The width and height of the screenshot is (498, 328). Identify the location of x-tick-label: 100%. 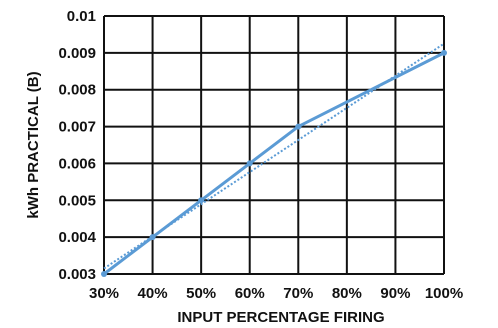
(444, 293).